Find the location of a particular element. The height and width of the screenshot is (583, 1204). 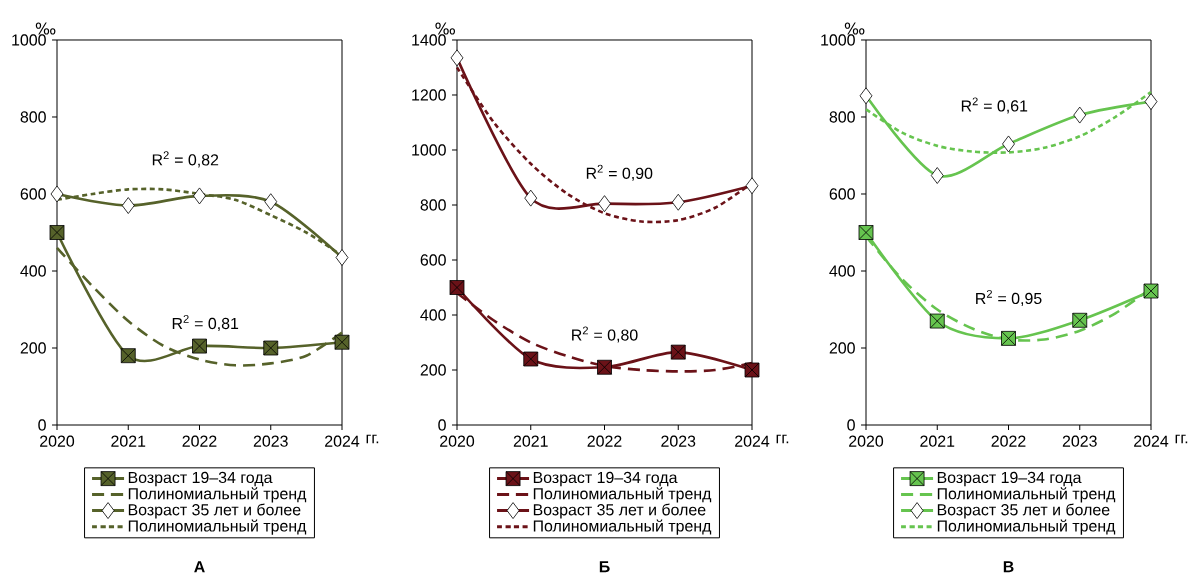

text: А is located at coordinates (199, 567).